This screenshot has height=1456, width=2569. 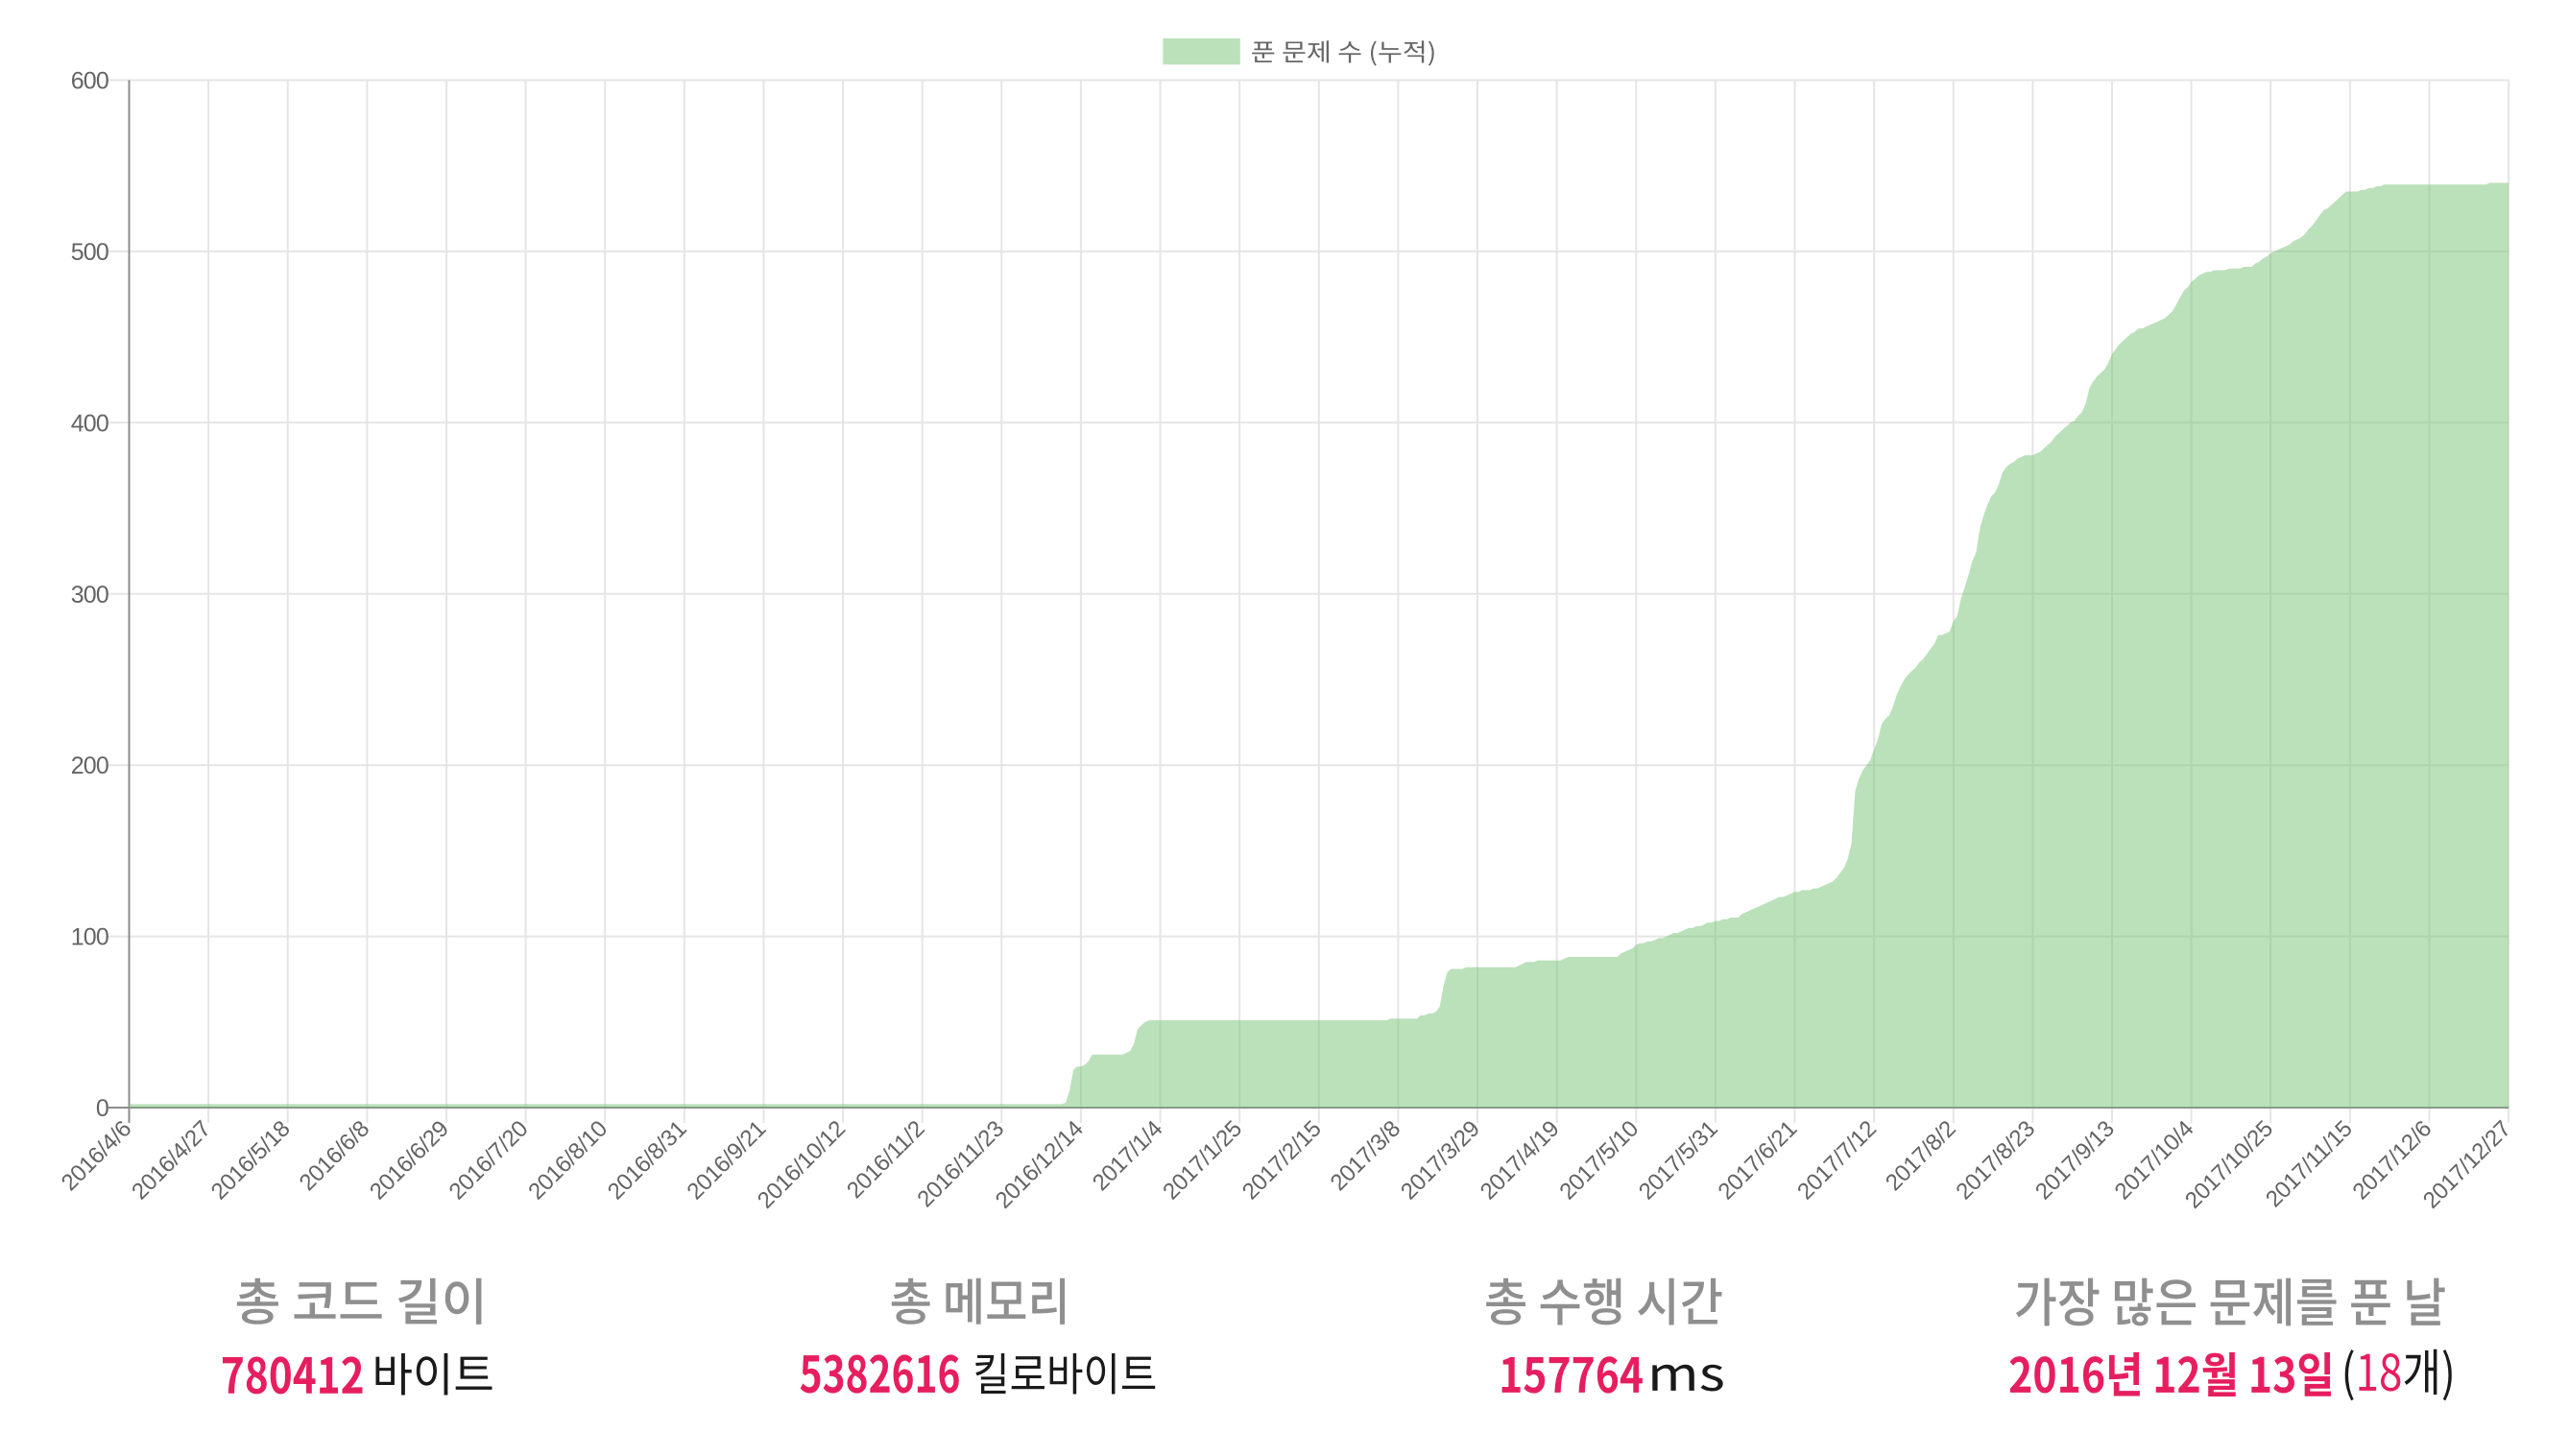 What do you see at coordinates (90, 424) in the screenshot?
I see `svg-text: 400` at bounding box center [90, 424].